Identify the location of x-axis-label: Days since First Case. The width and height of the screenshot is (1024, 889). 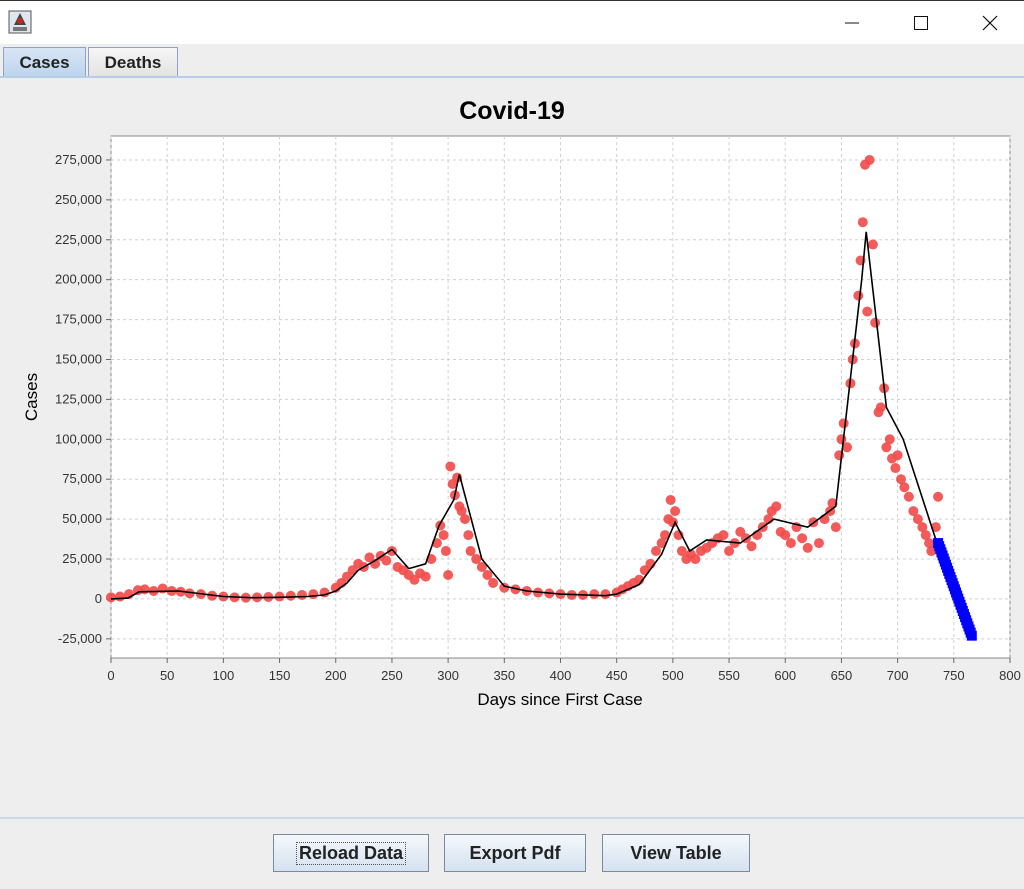
(559, 699).